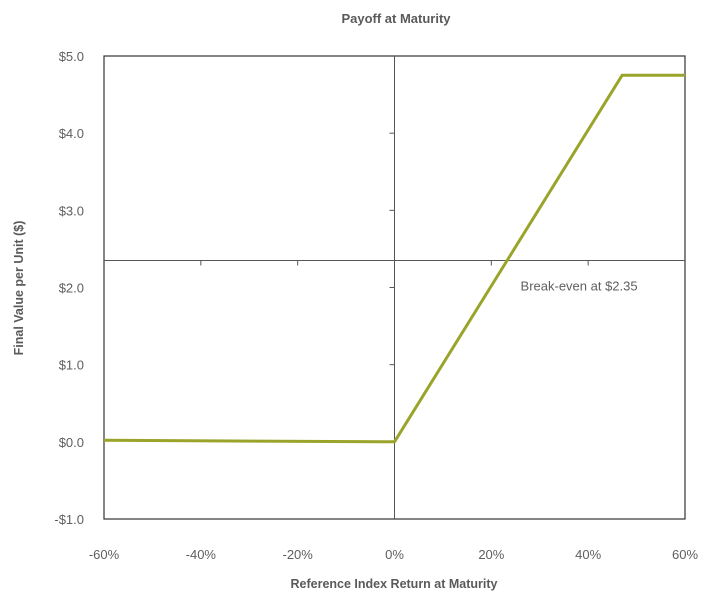 The height and width of the screenshot is (593, 704). I want to click on x-tick-label: 0%, so click(394, 554).